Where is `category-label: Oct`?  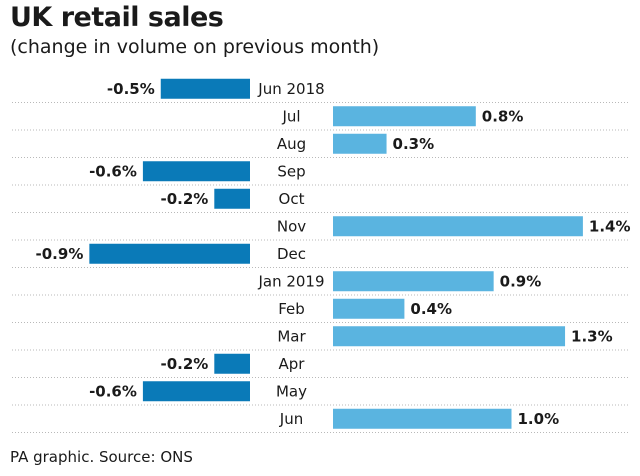 category-label: Oct is located at coordinates (292, 199).